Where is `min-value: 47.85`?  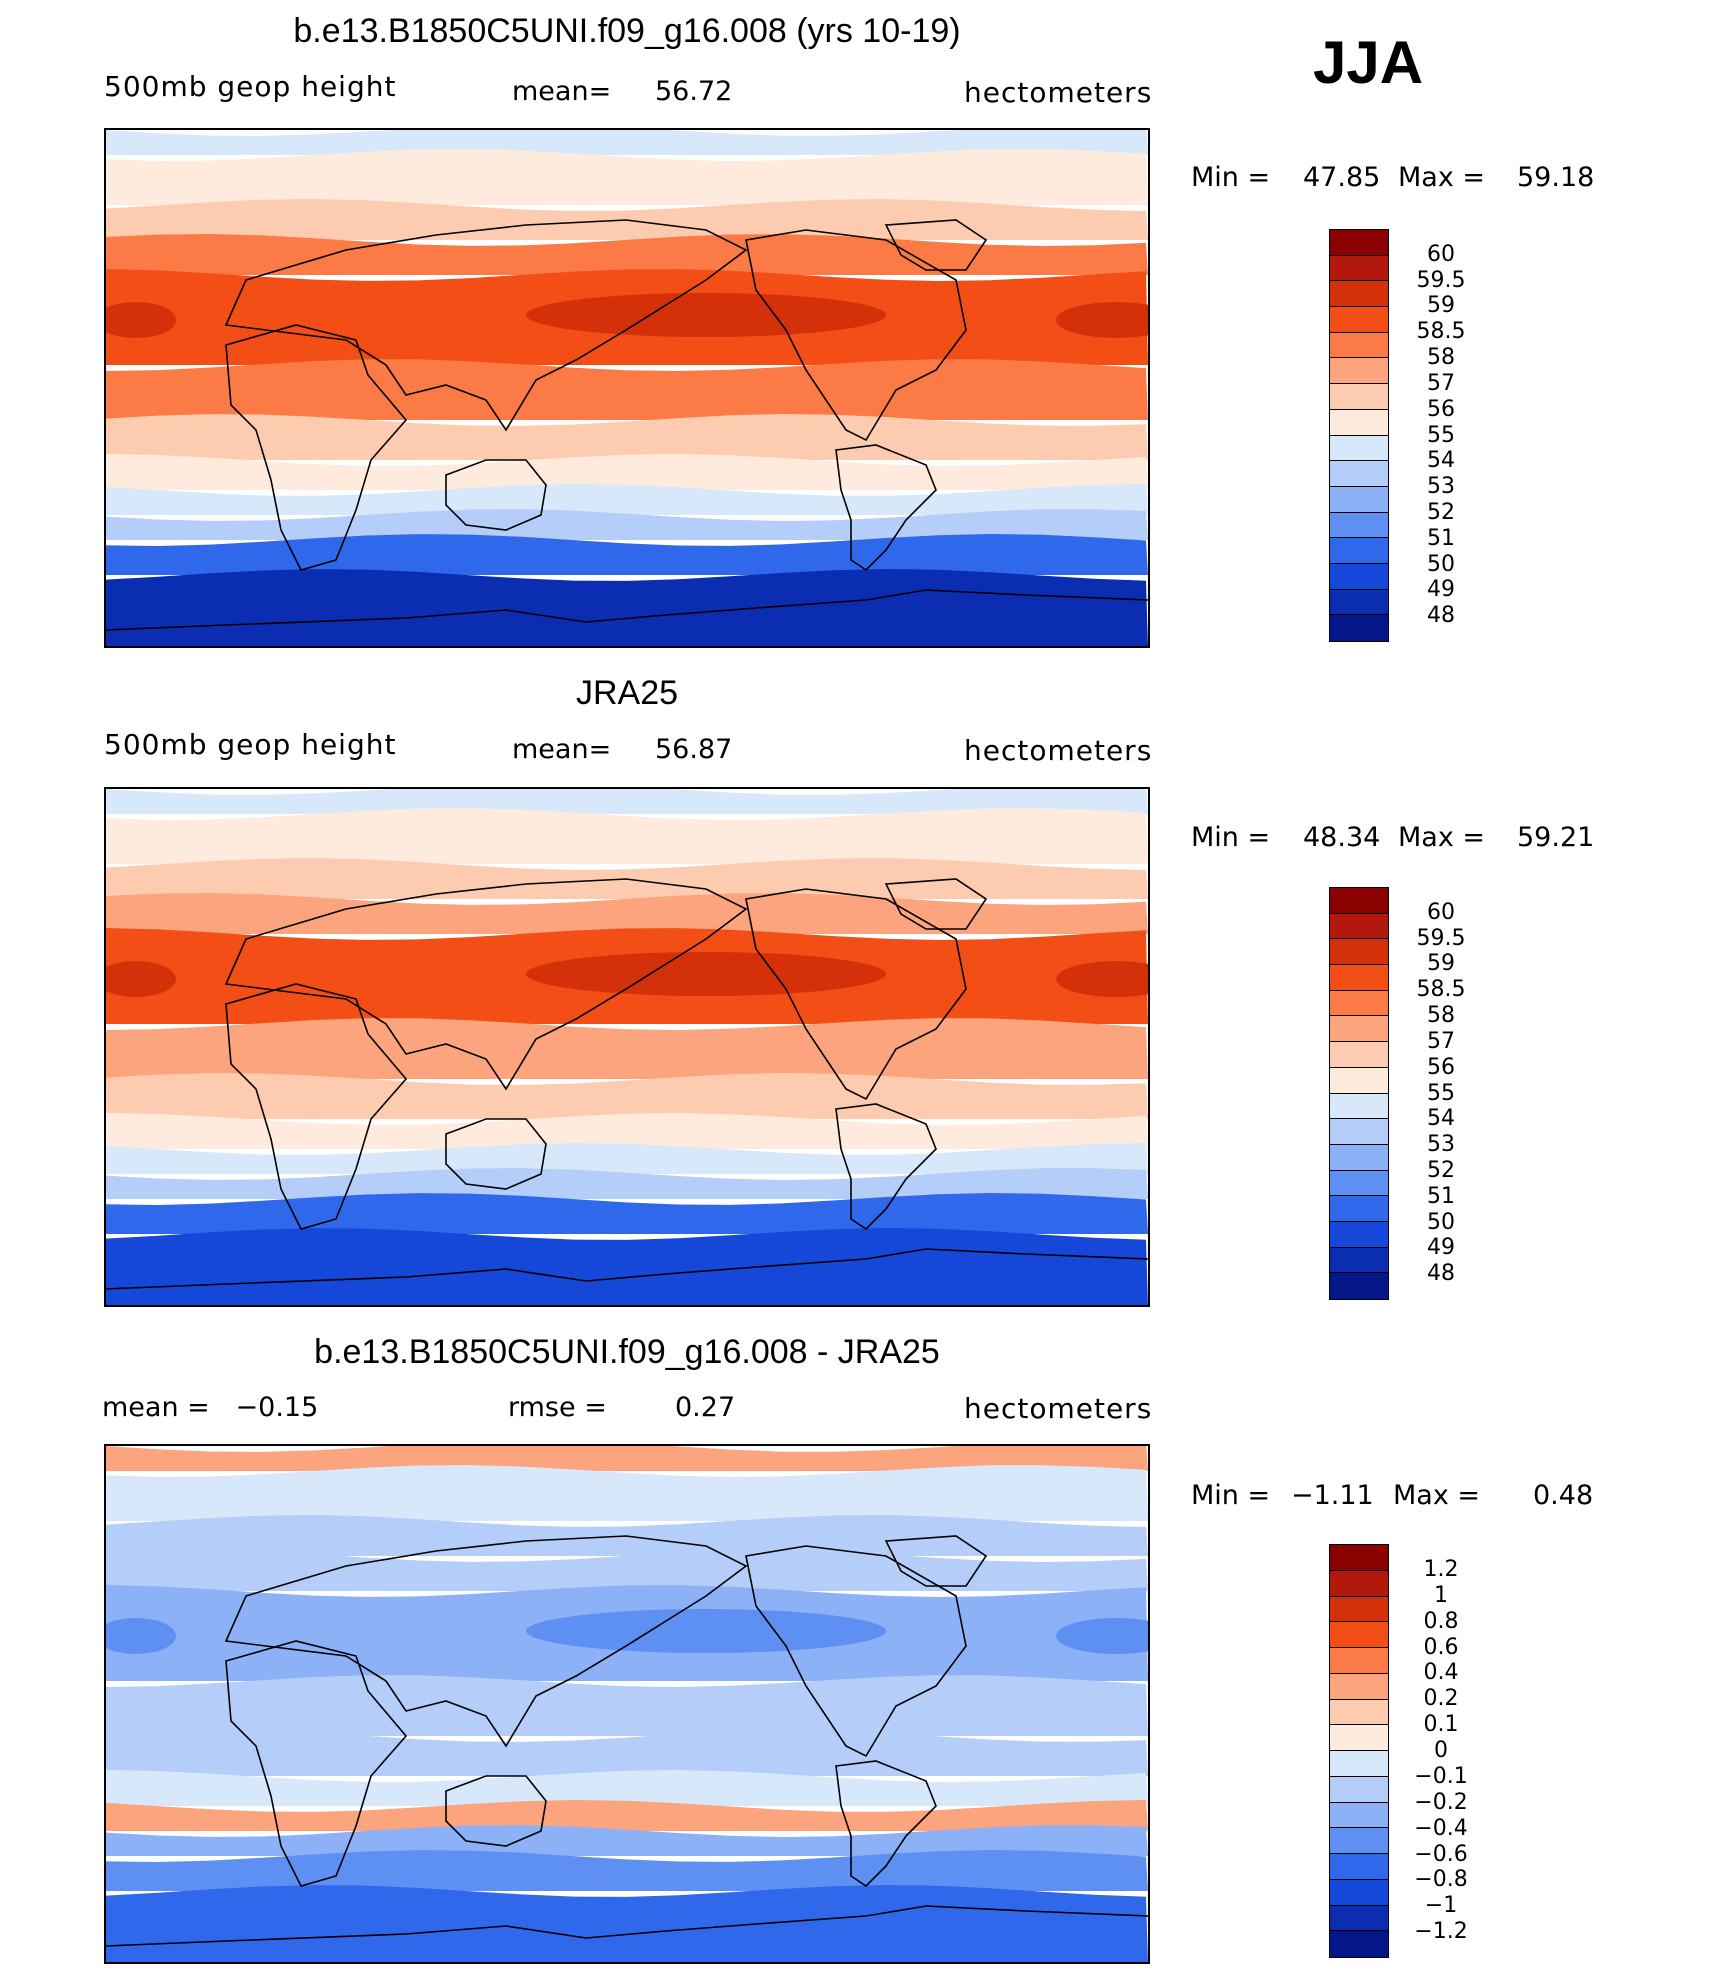 min-value: 47.85 is located at coordinates (1342, 177).